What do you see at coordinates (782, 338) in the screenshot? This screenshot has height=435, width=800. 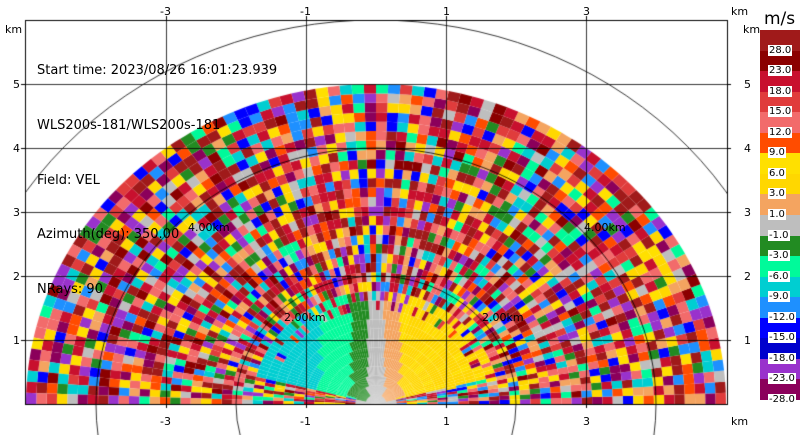 I see `colorbar-label: -15.0` at bounding box center [782, 338].